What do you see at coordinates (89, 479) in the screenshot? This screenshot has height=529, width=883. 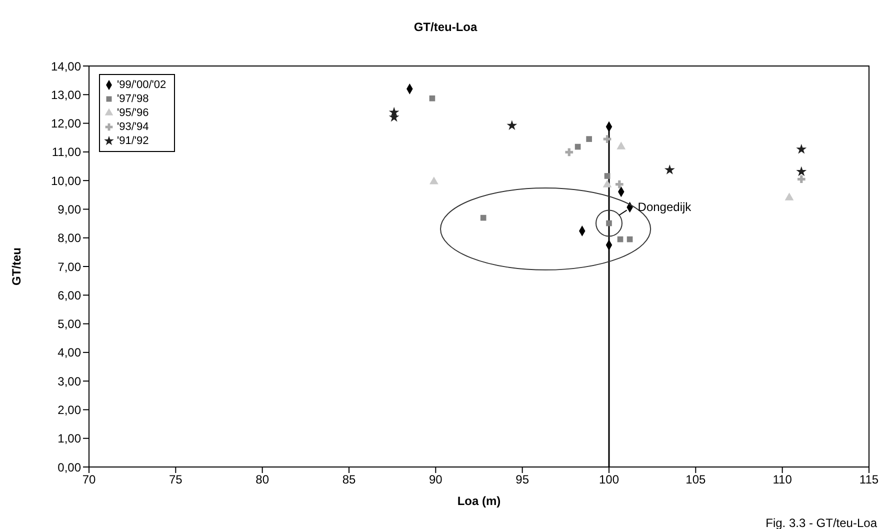 I see `x-tick-label: 70` at bounding box center [89, 479].